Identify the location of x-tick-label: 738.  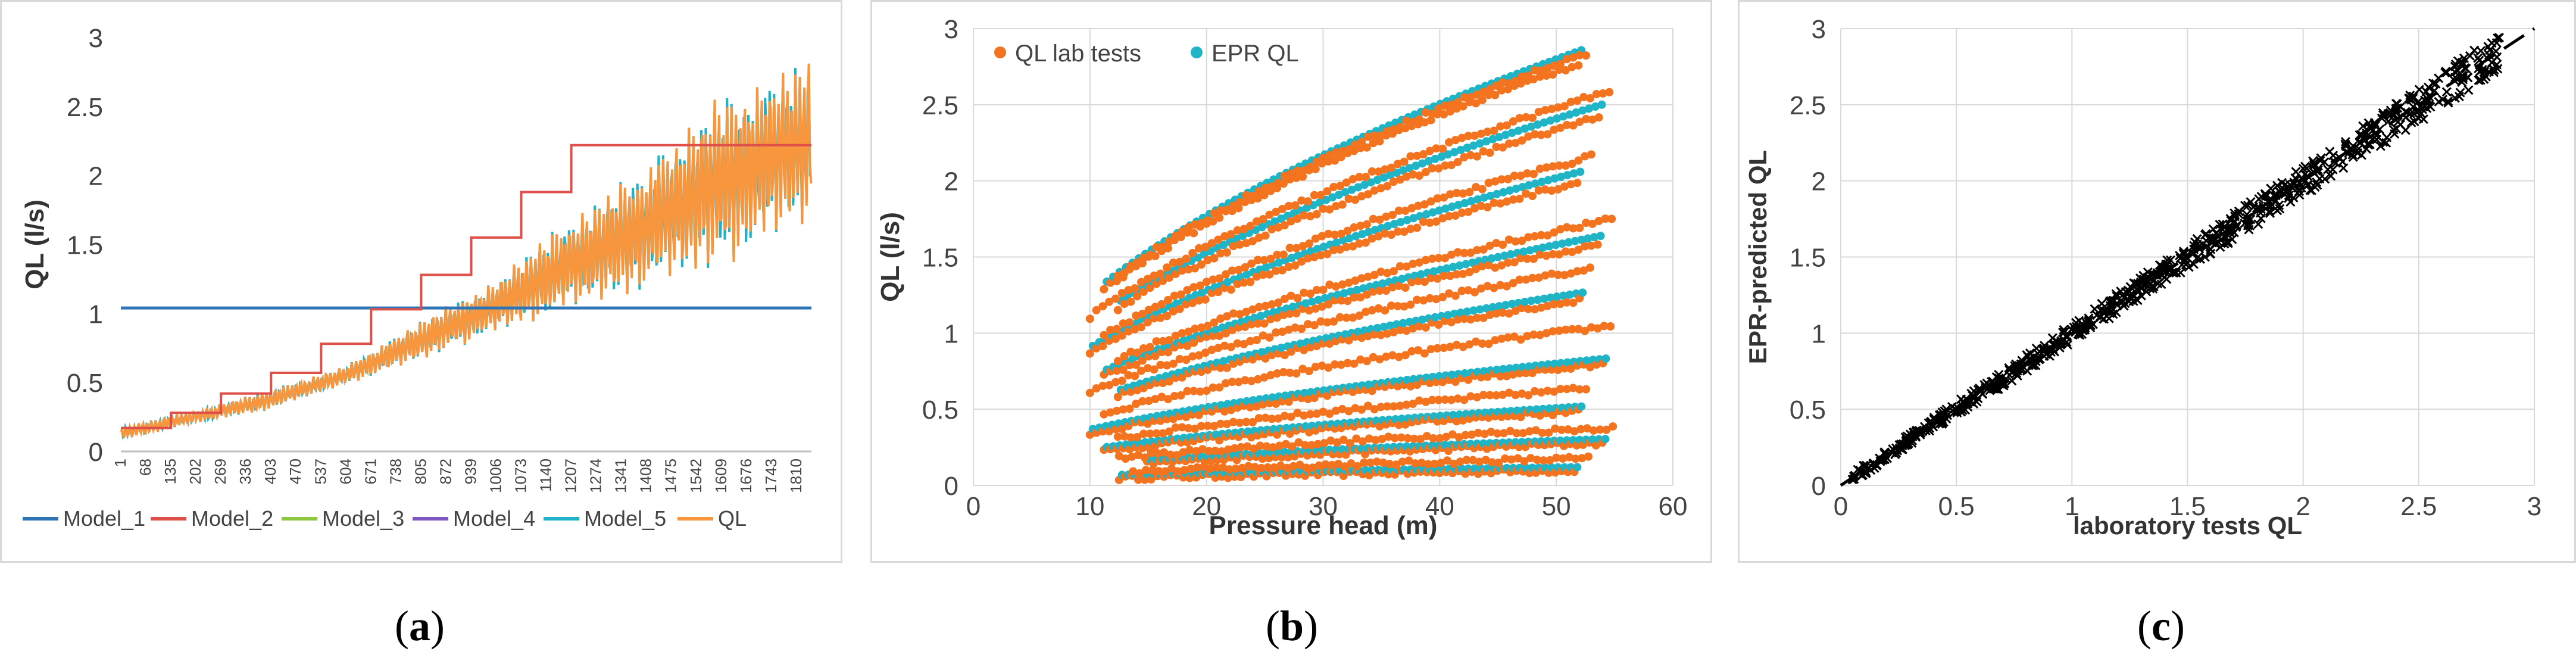
(395, 471).